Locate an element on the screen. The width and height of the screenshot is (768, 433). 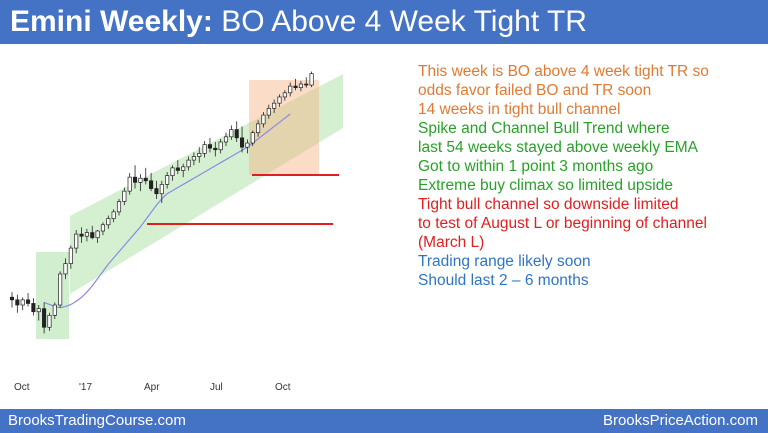
note-line: Extreme buy climax so limited upside is located at coordinates (545, 185).